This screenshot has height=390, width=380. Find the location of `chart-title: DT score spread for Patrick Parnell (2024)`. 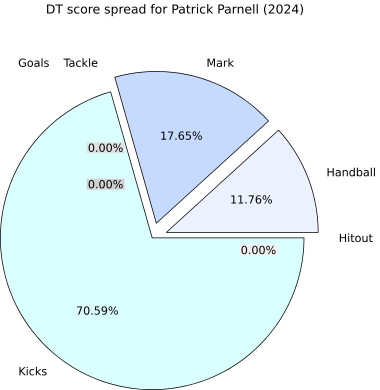

chart-title: DT score spread for Patrick Parnell (2024) is located at coordinates (175, 10).